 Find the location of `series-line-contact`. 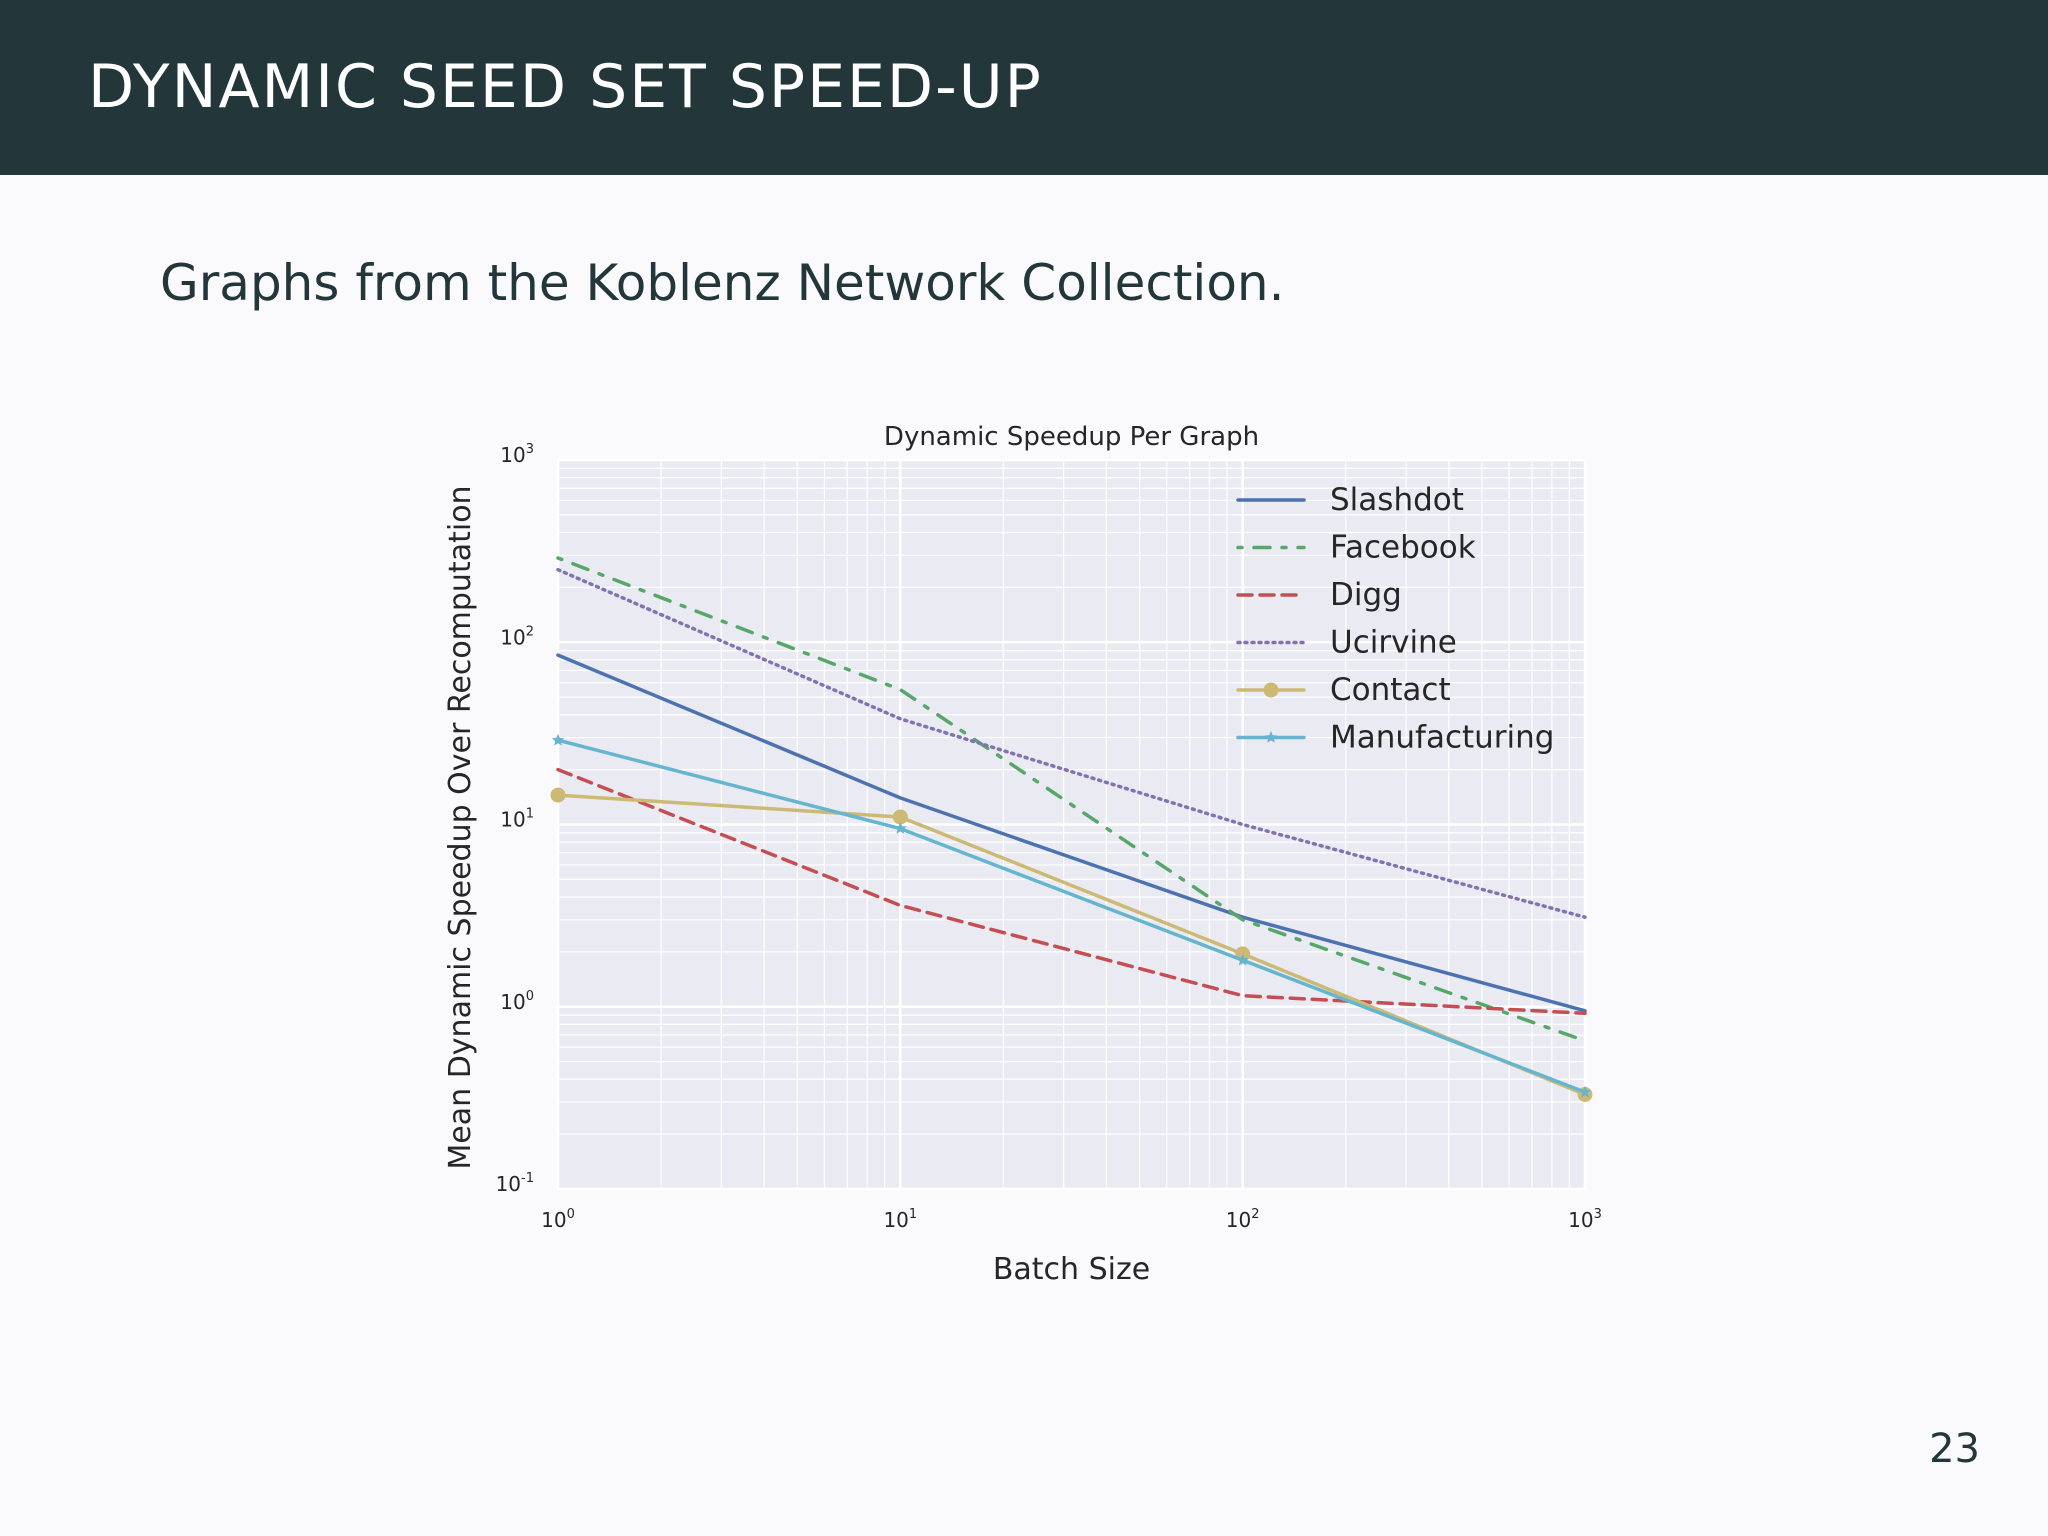

series-line-contact is located at coordinates (1071, 945).